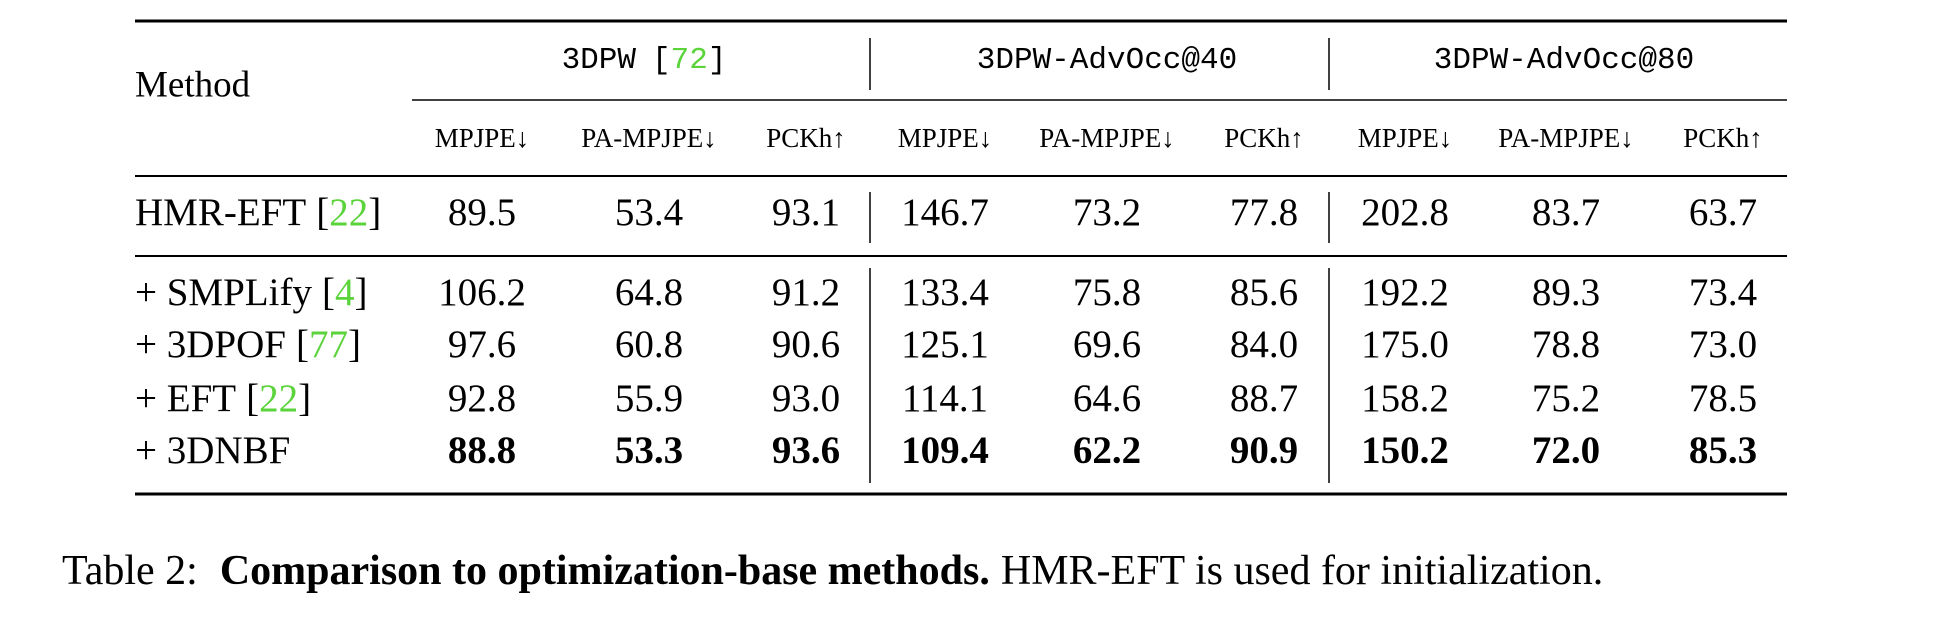 This screenshot has width=1934, height=628. I want to click on group-name: 3DPW-AdvOcc@80, so click(1564, 60).